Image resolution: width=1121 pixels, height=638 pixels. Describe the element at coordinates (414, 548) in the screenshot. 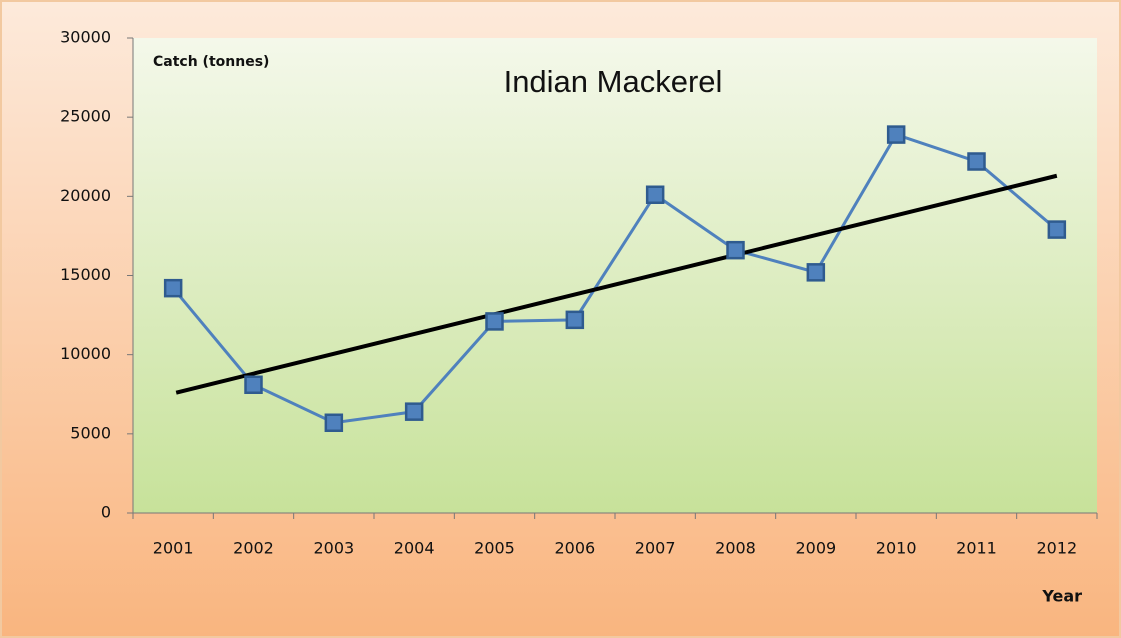

I see `x-tick-label: 2004` at that location.